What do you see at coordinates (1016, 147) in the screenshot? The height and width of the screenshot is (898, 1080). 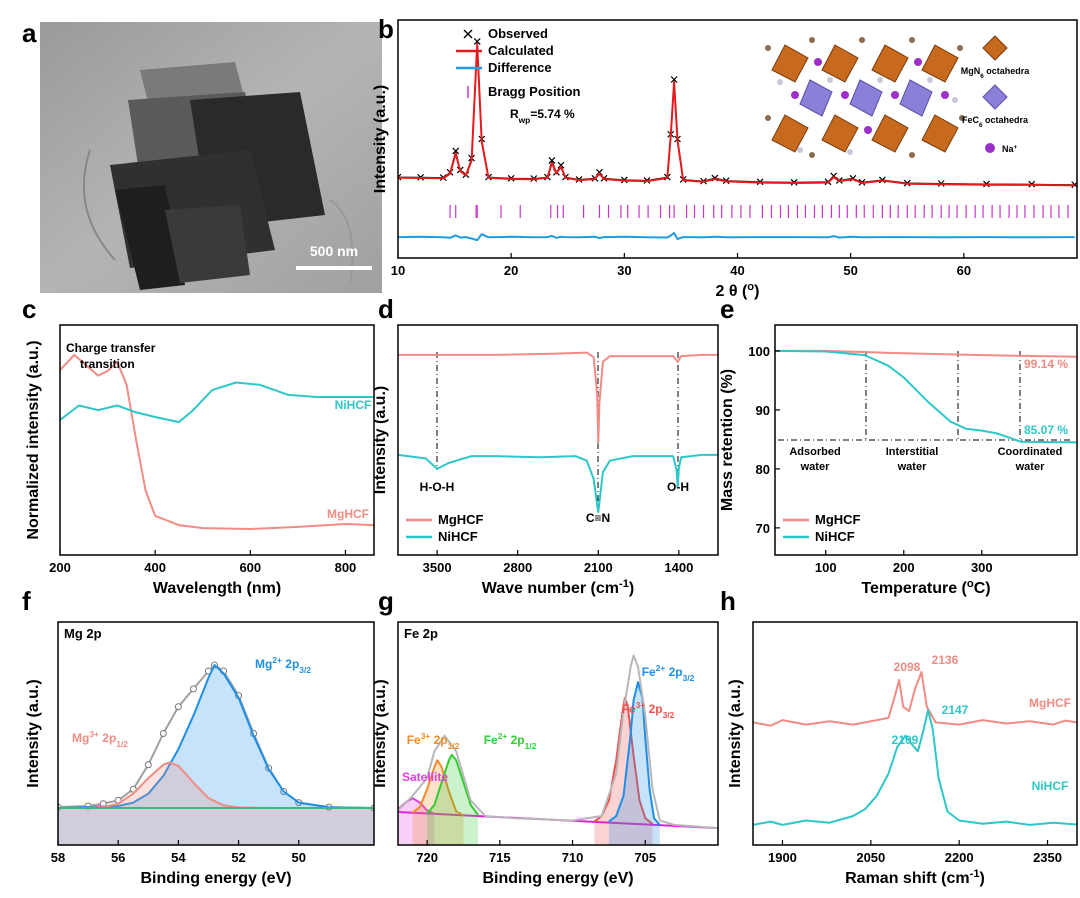 I see `inset-label-part: +` at bounding box center [1016, 147].